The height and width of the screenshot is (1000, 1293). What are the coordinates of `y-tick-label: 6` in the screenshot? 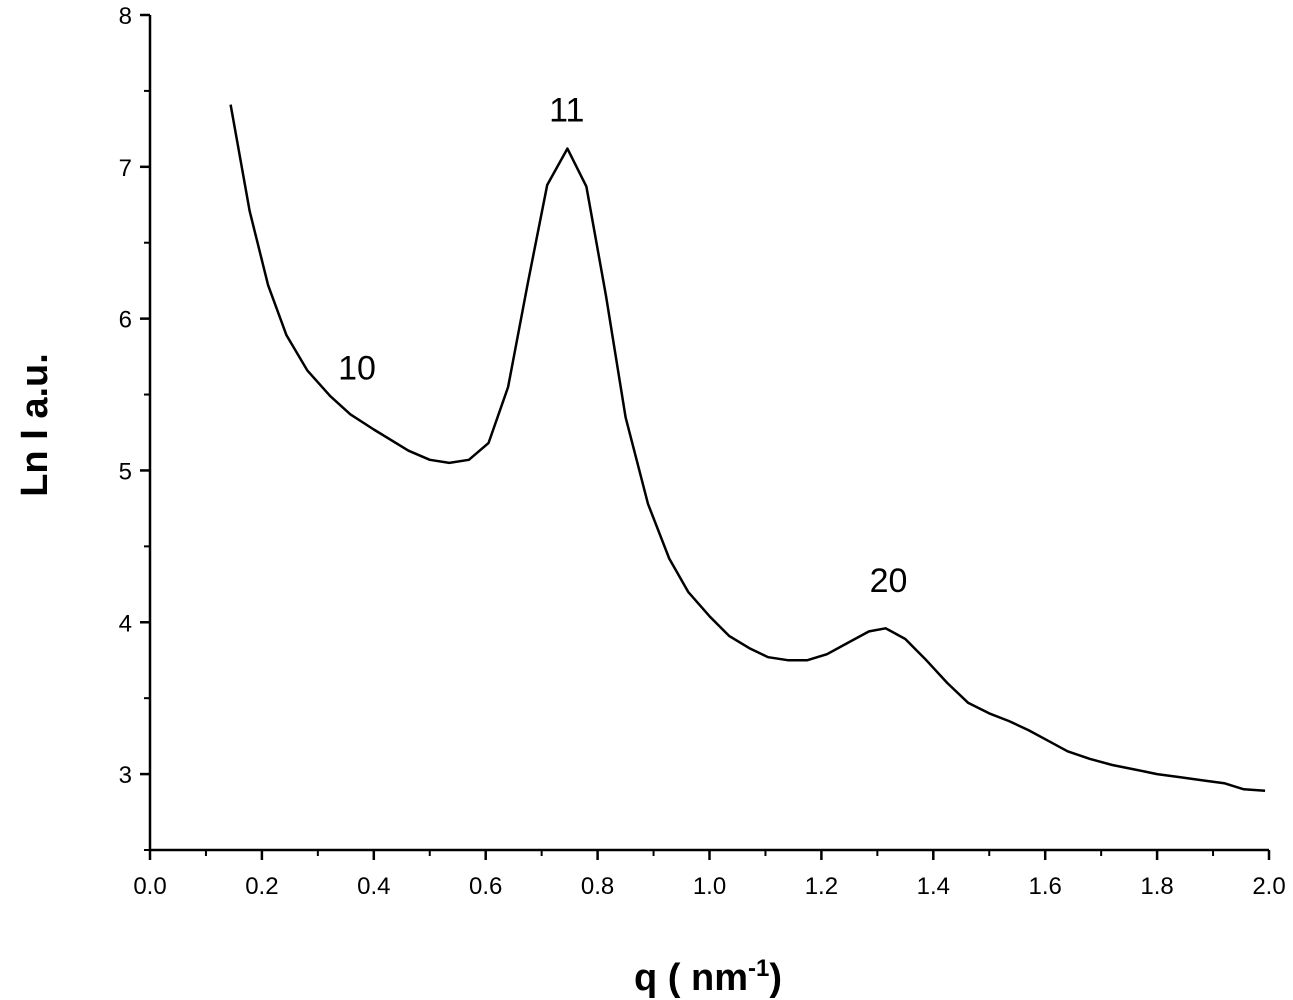 It's located at (125, 320).